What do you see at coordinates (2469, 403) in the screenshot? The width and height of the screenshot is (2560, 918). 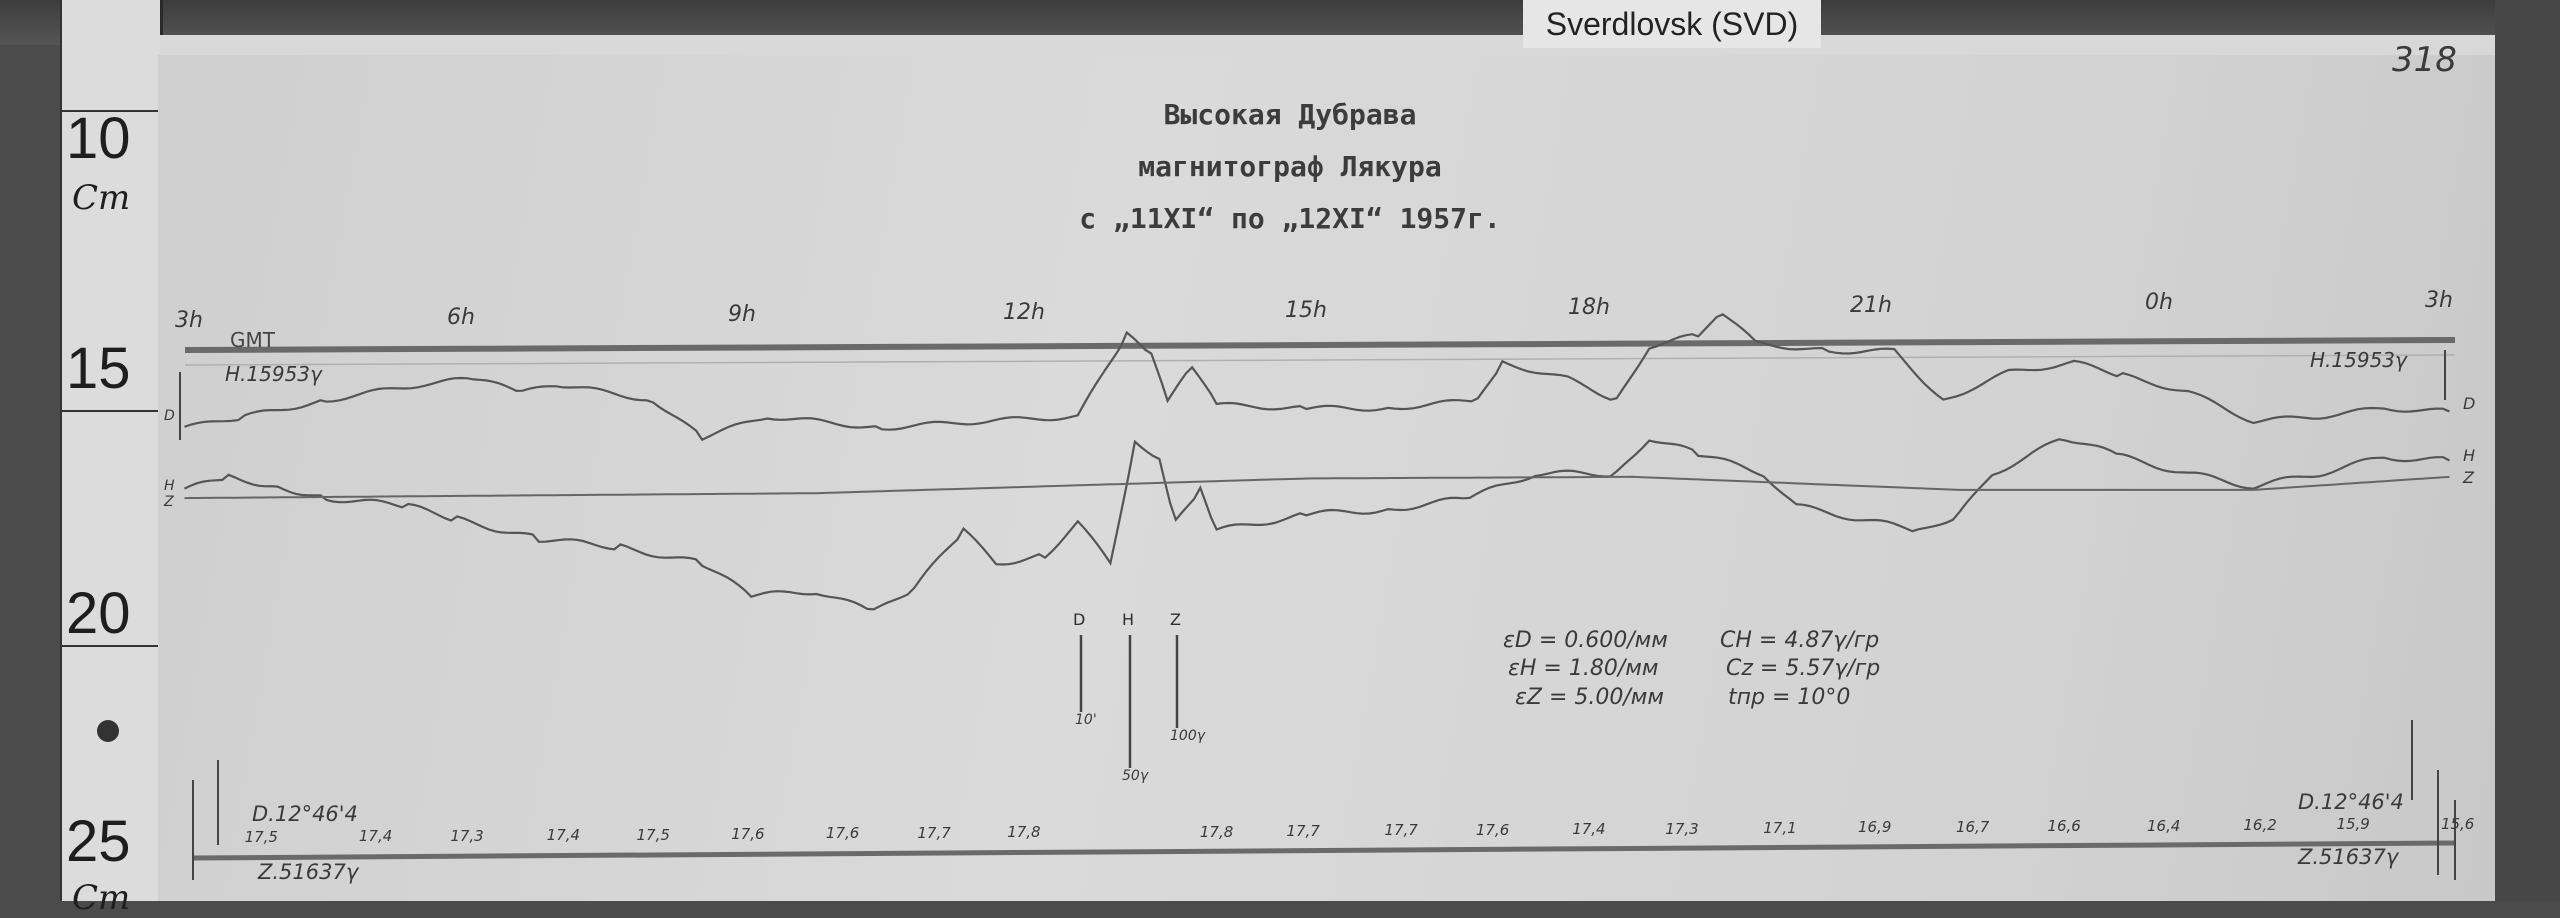 I see `trace-label-d-right: D` at bounding box center [2469, 403].